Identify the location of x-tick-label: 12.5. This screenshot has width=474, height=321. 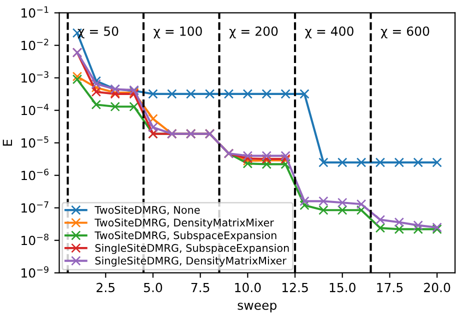
(295, 287).